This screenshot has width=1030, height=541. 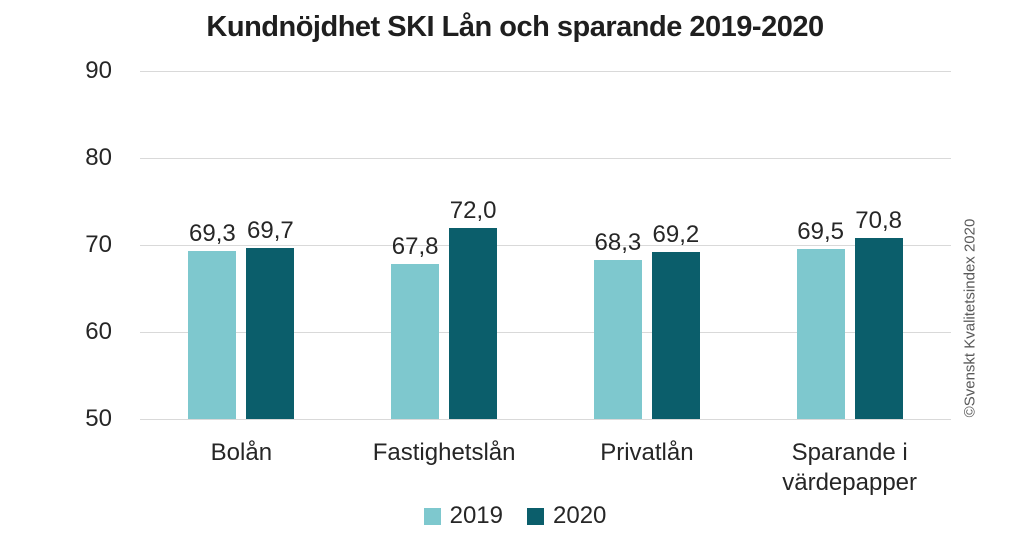 I want to click on bar-2019: 68,3, so click(x=617, y=324).